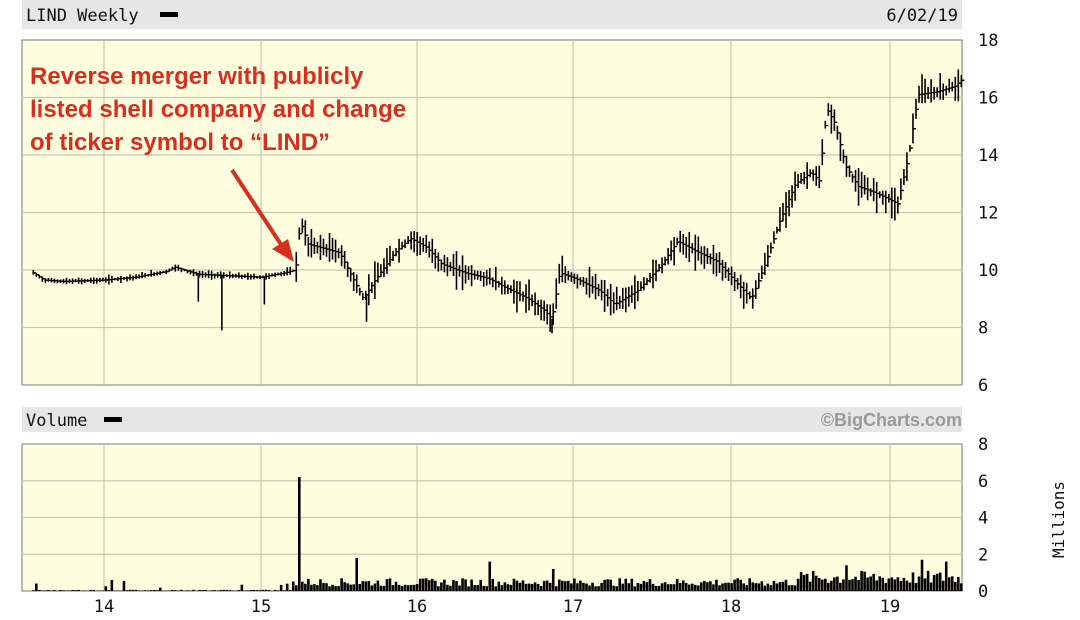  What do you see at coordinates (56, 421) in the screenshot?
I see `volume-title: Volume` at bounding box center [56, 421].